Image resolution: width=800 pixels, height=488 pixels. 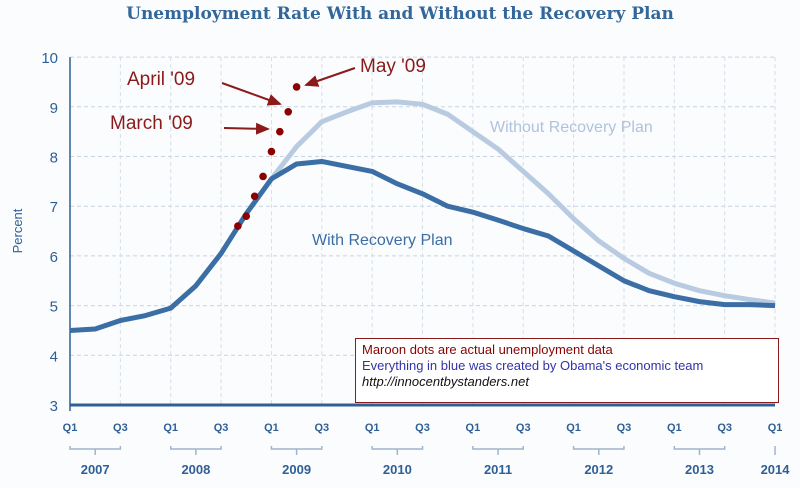 What do you see at coordinates (54, 207) in the screenshot?
I see `y-tick-label: 7` at bounding box center [54, 207].